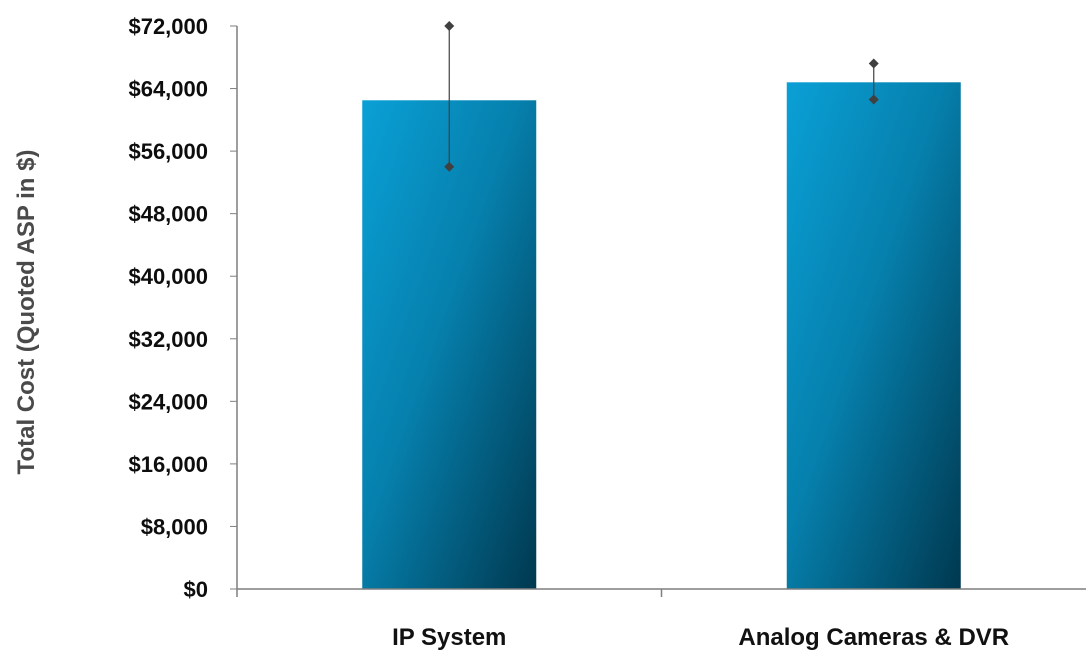 The image size is (1086, 651). Describe the element at coordinates (196, 589) in the screenshot. I see `y-tick-label: $0` at that location.